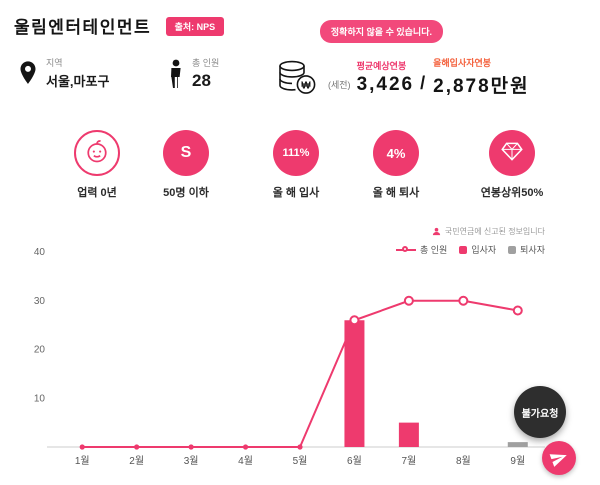 The image size is (600, 485). What do you see at coordinates (97, 193) in the screenshot?
I see `stat-label-company-age: 업력 0년` at bounding box center [97, 193].